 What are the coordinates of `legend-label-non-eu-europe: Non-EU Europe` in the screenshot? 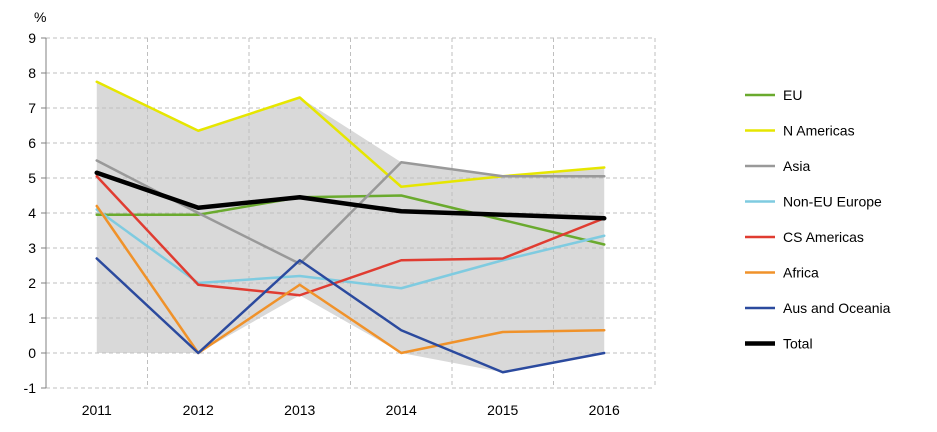 It's located at (832, 202).